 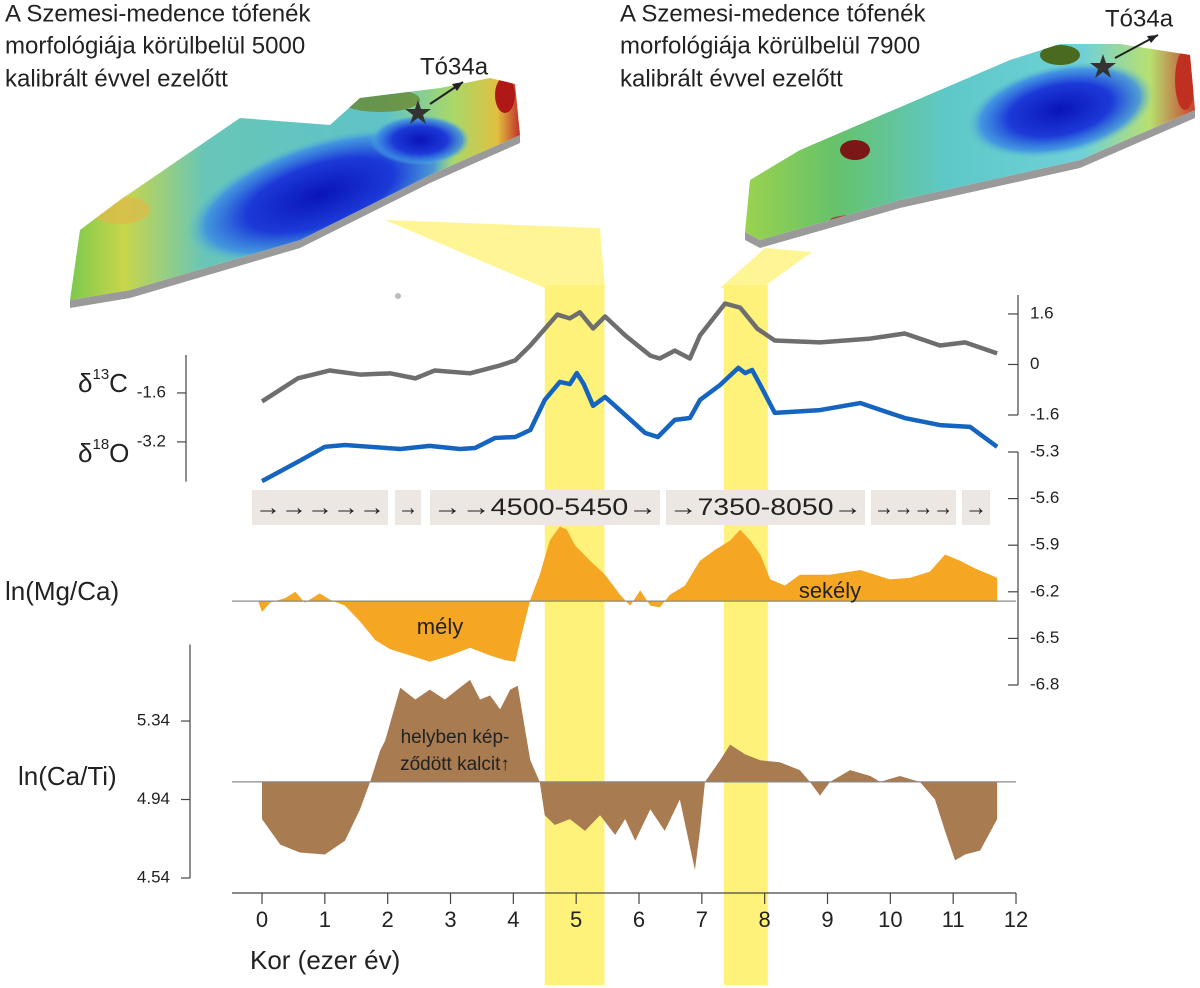 What do you see at coordinates (830, 590) in the screenshot?
I see `annotation: sekély` at bounding box center [830, 590].